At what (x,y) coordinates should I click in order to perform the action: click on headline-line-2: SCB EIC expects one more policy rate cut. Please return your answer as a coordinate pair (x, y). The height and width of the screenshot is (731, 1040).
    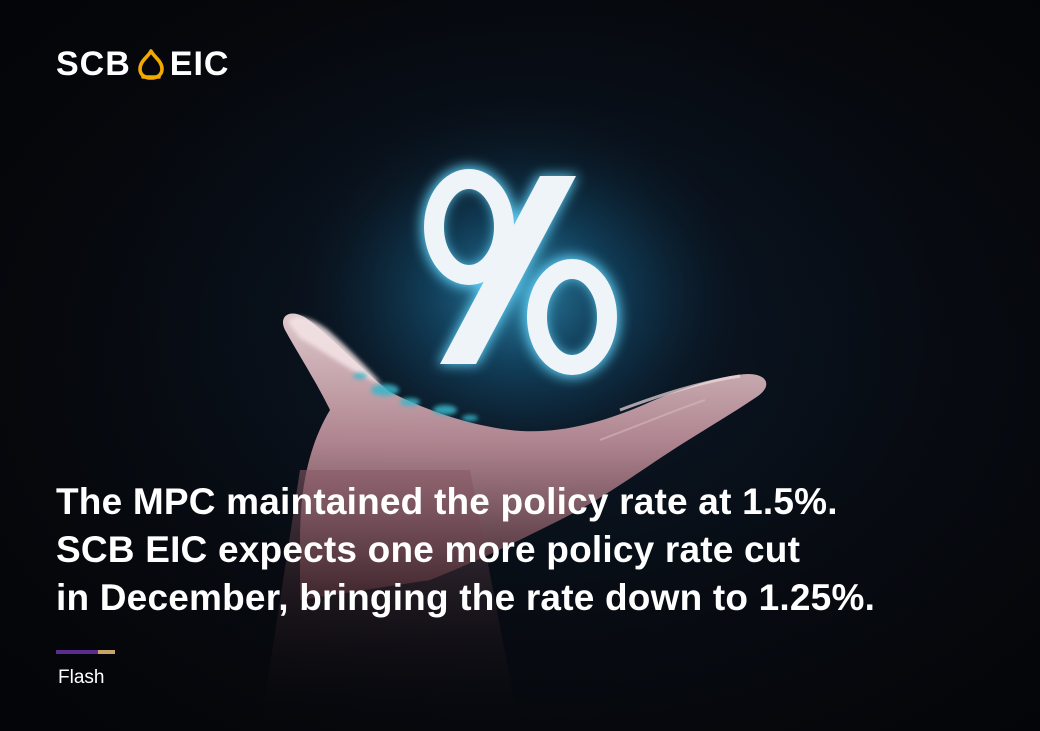
    Looking at the image, I should click on (428, 549).